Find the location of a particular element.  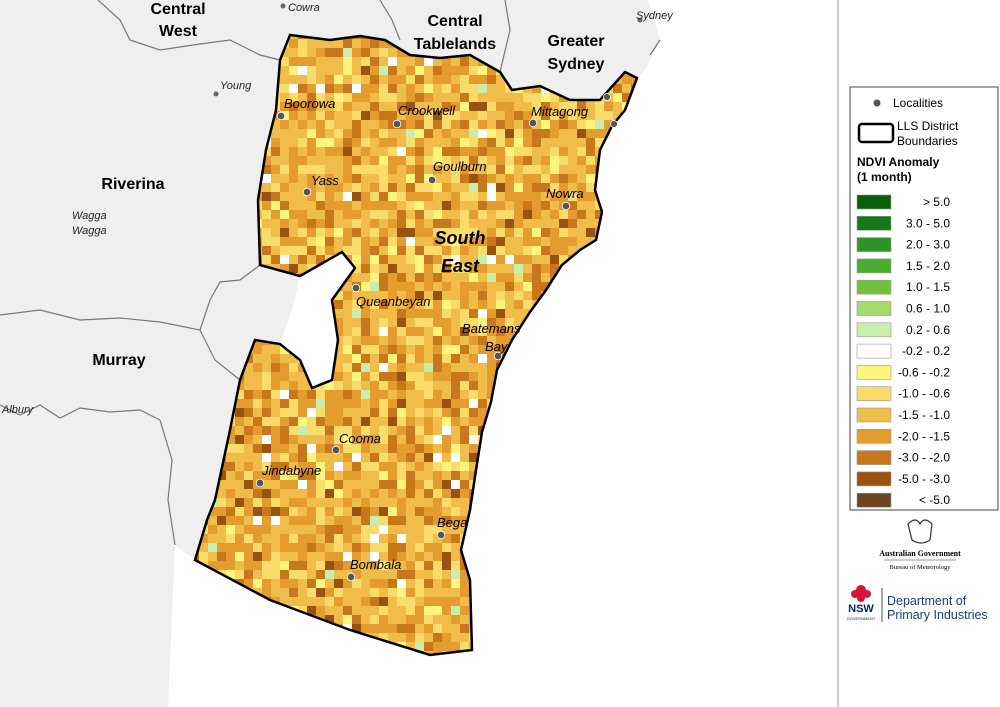

legend-locality-symbol is located at coordinates (877, 103).